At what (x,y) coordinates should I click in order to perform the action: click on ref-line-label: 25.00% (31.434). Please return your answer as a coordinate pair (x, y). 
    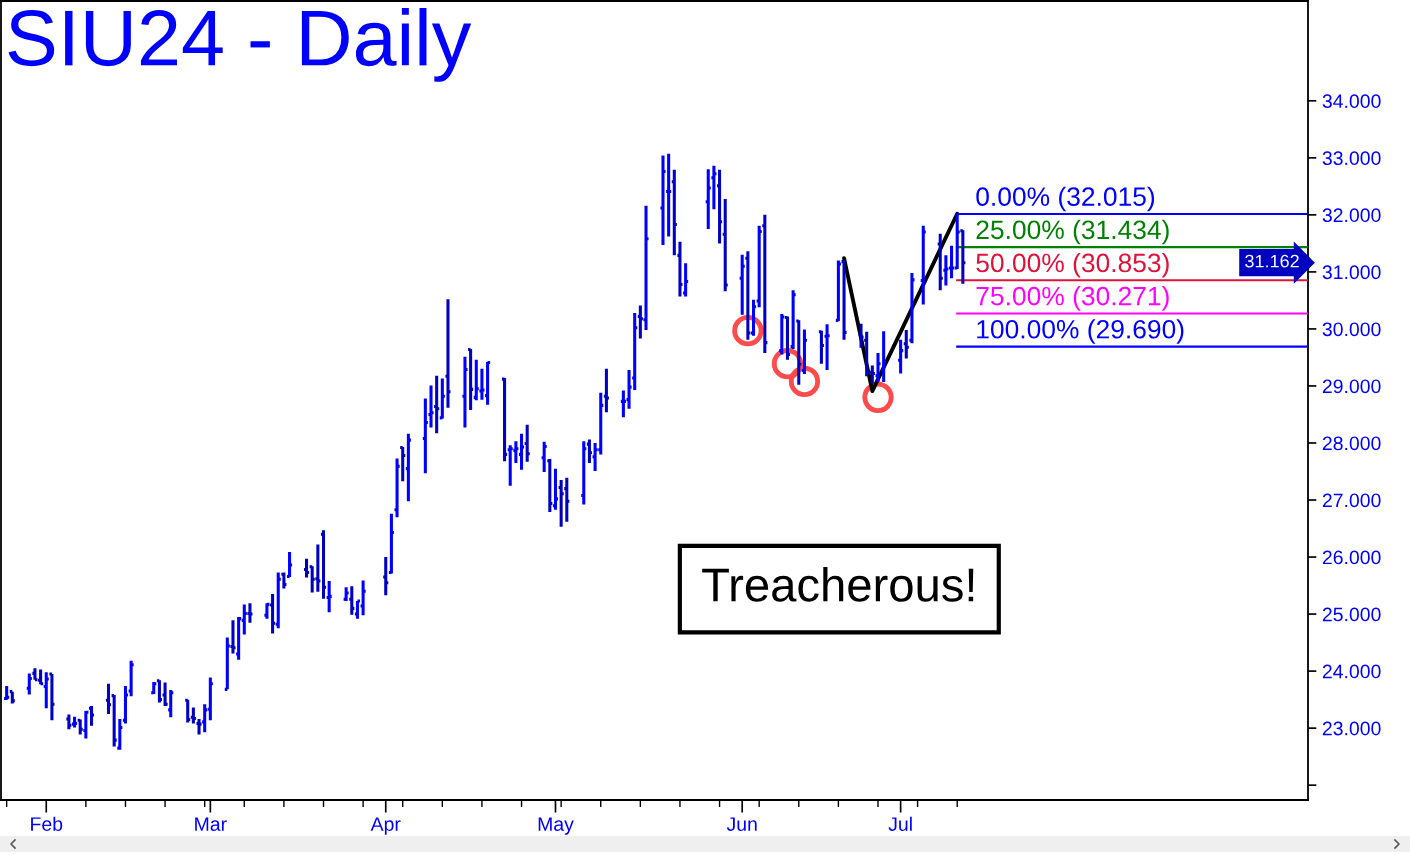
    Looking at the image, I should click on (1072, 232).